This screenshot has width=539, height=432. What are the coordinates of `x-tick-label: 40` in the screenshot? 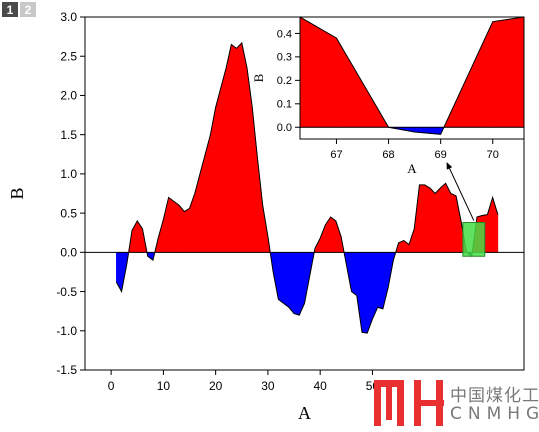 It's located at (320, 386).